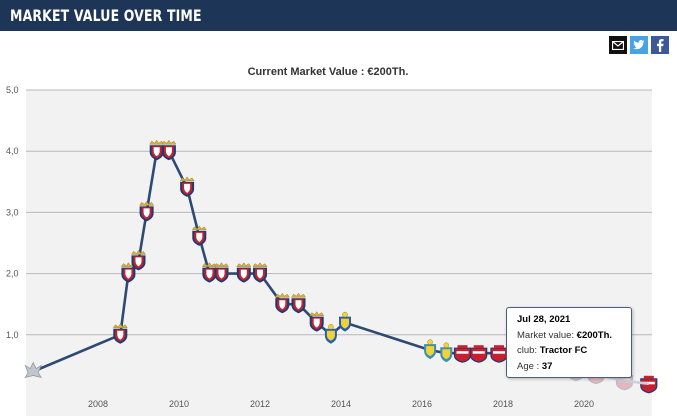 The height and width of the screenshot is (418, 677). What do you see at coordinates (260, 404) in the screenshot?
I see `x-tick-label: 2012` at bounding box center [260, 404].